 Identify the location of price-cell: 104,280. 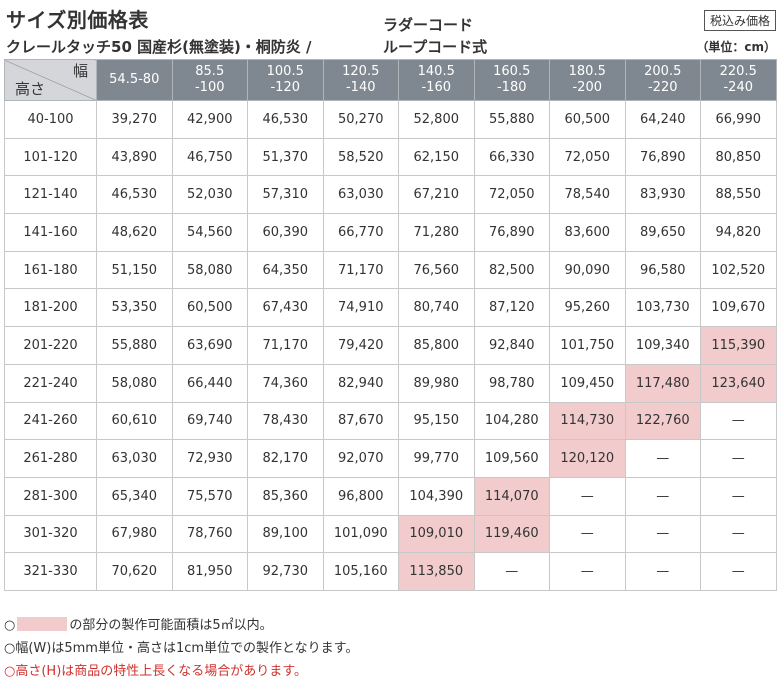
(511, 421).